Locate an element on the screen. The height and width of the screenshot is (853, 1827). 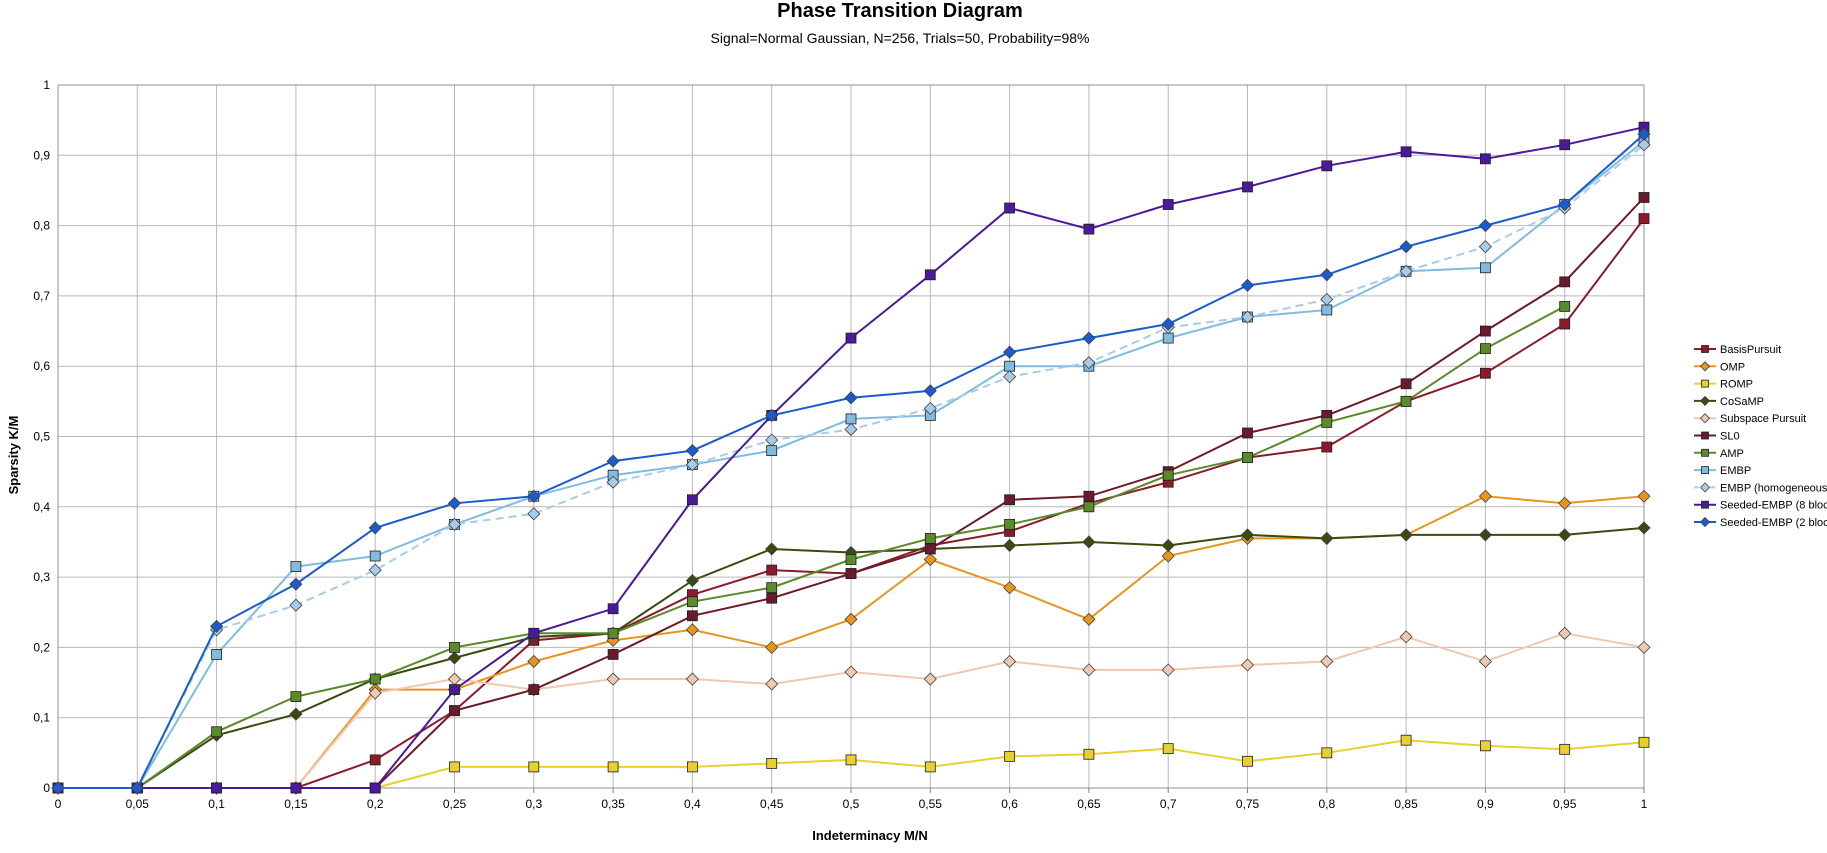
y-axis-title: Sparsity K/M is located at coordinates (13, 455).